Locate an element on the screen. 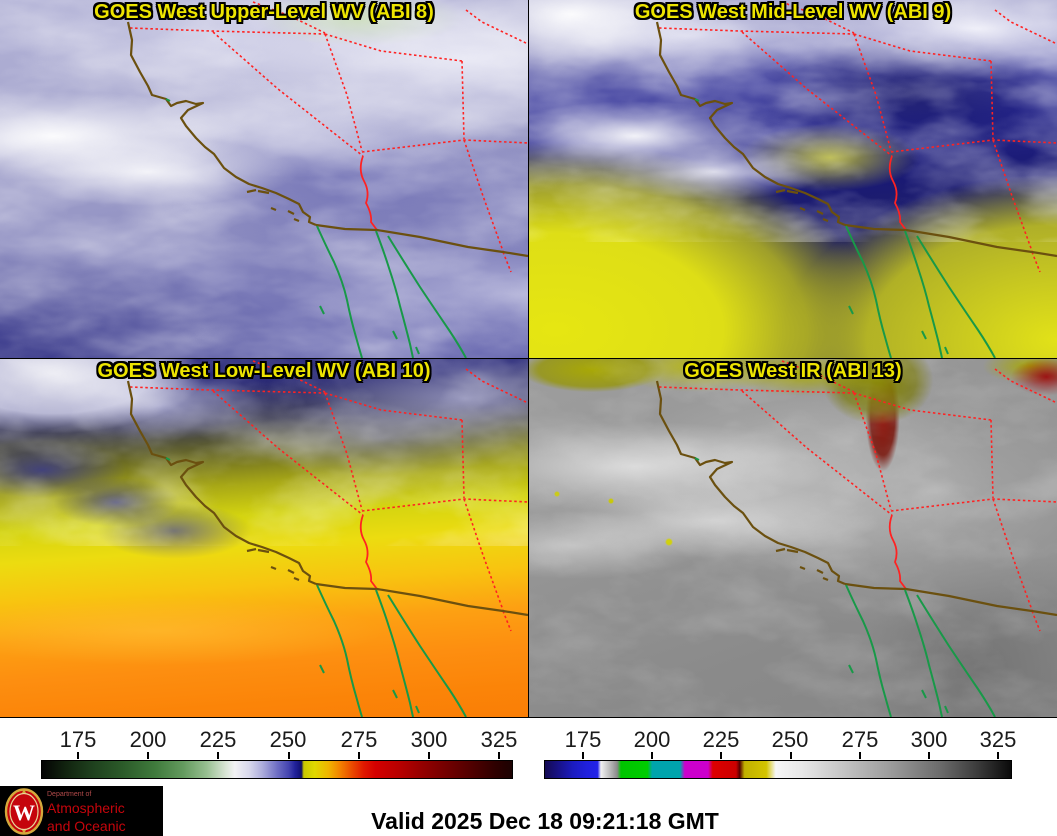 The height and width of the screenshot is (836, 1057). colorbar-infrared is located at coordinates (778, 769).